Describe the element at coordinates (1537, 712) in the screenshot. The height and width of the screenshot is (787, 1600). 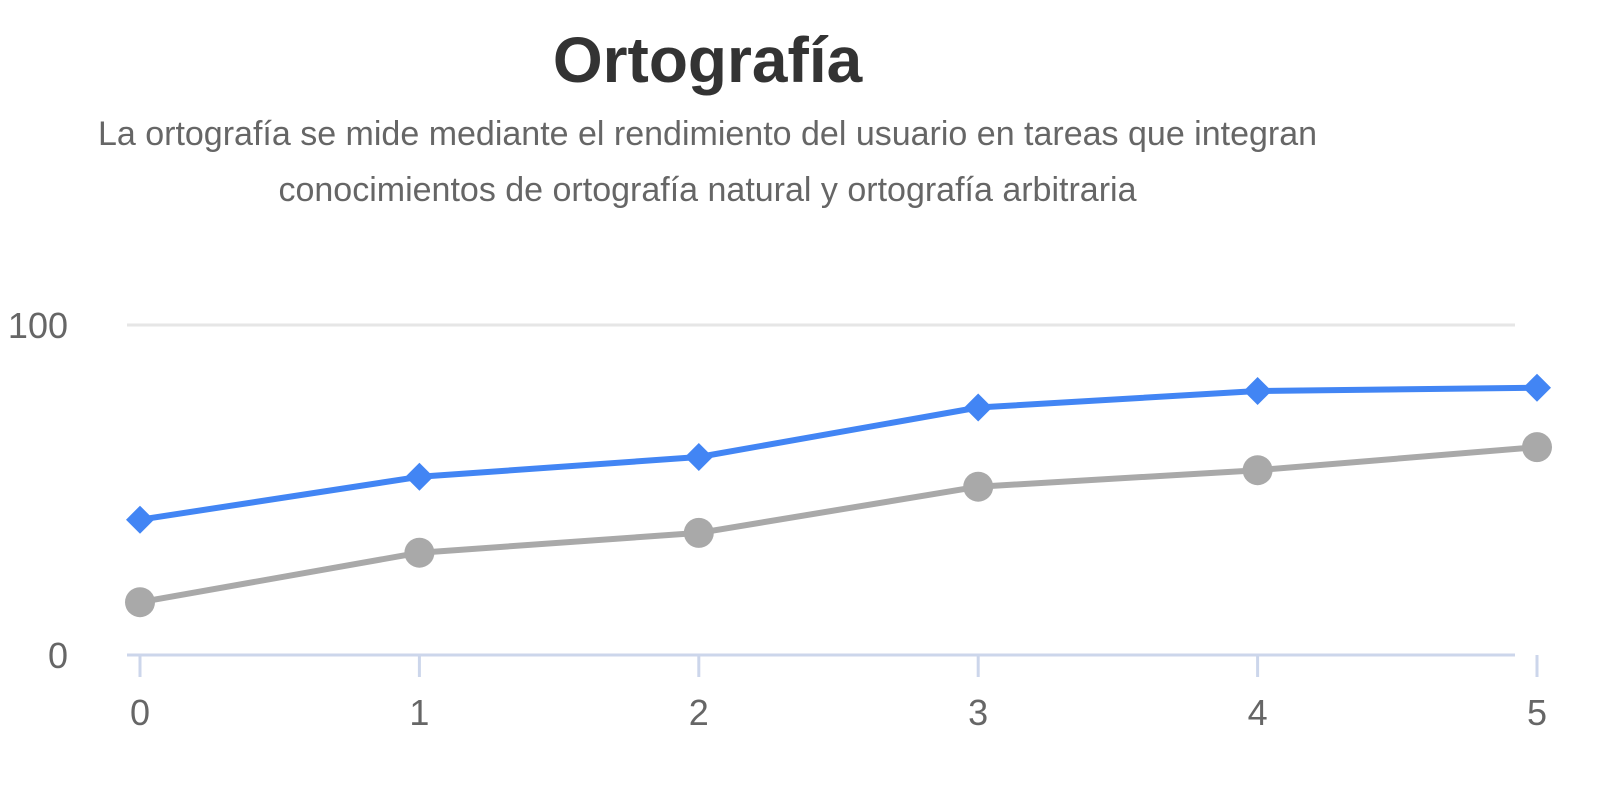
I see `x-tick-label: 5` at that location.